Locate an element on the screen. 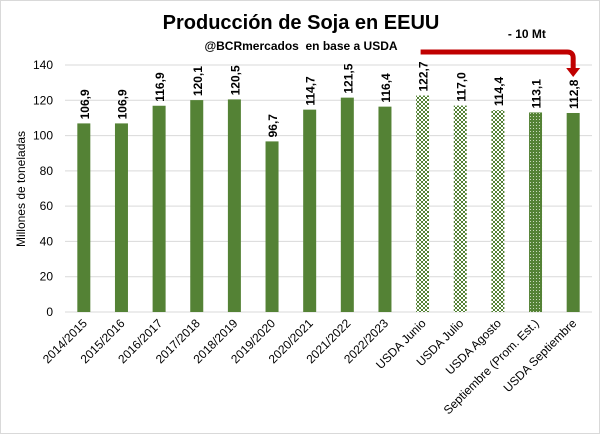 The width and height of the screenshot is (600, 440). y-tick-label: 40 is located at coordinates (47, 241).